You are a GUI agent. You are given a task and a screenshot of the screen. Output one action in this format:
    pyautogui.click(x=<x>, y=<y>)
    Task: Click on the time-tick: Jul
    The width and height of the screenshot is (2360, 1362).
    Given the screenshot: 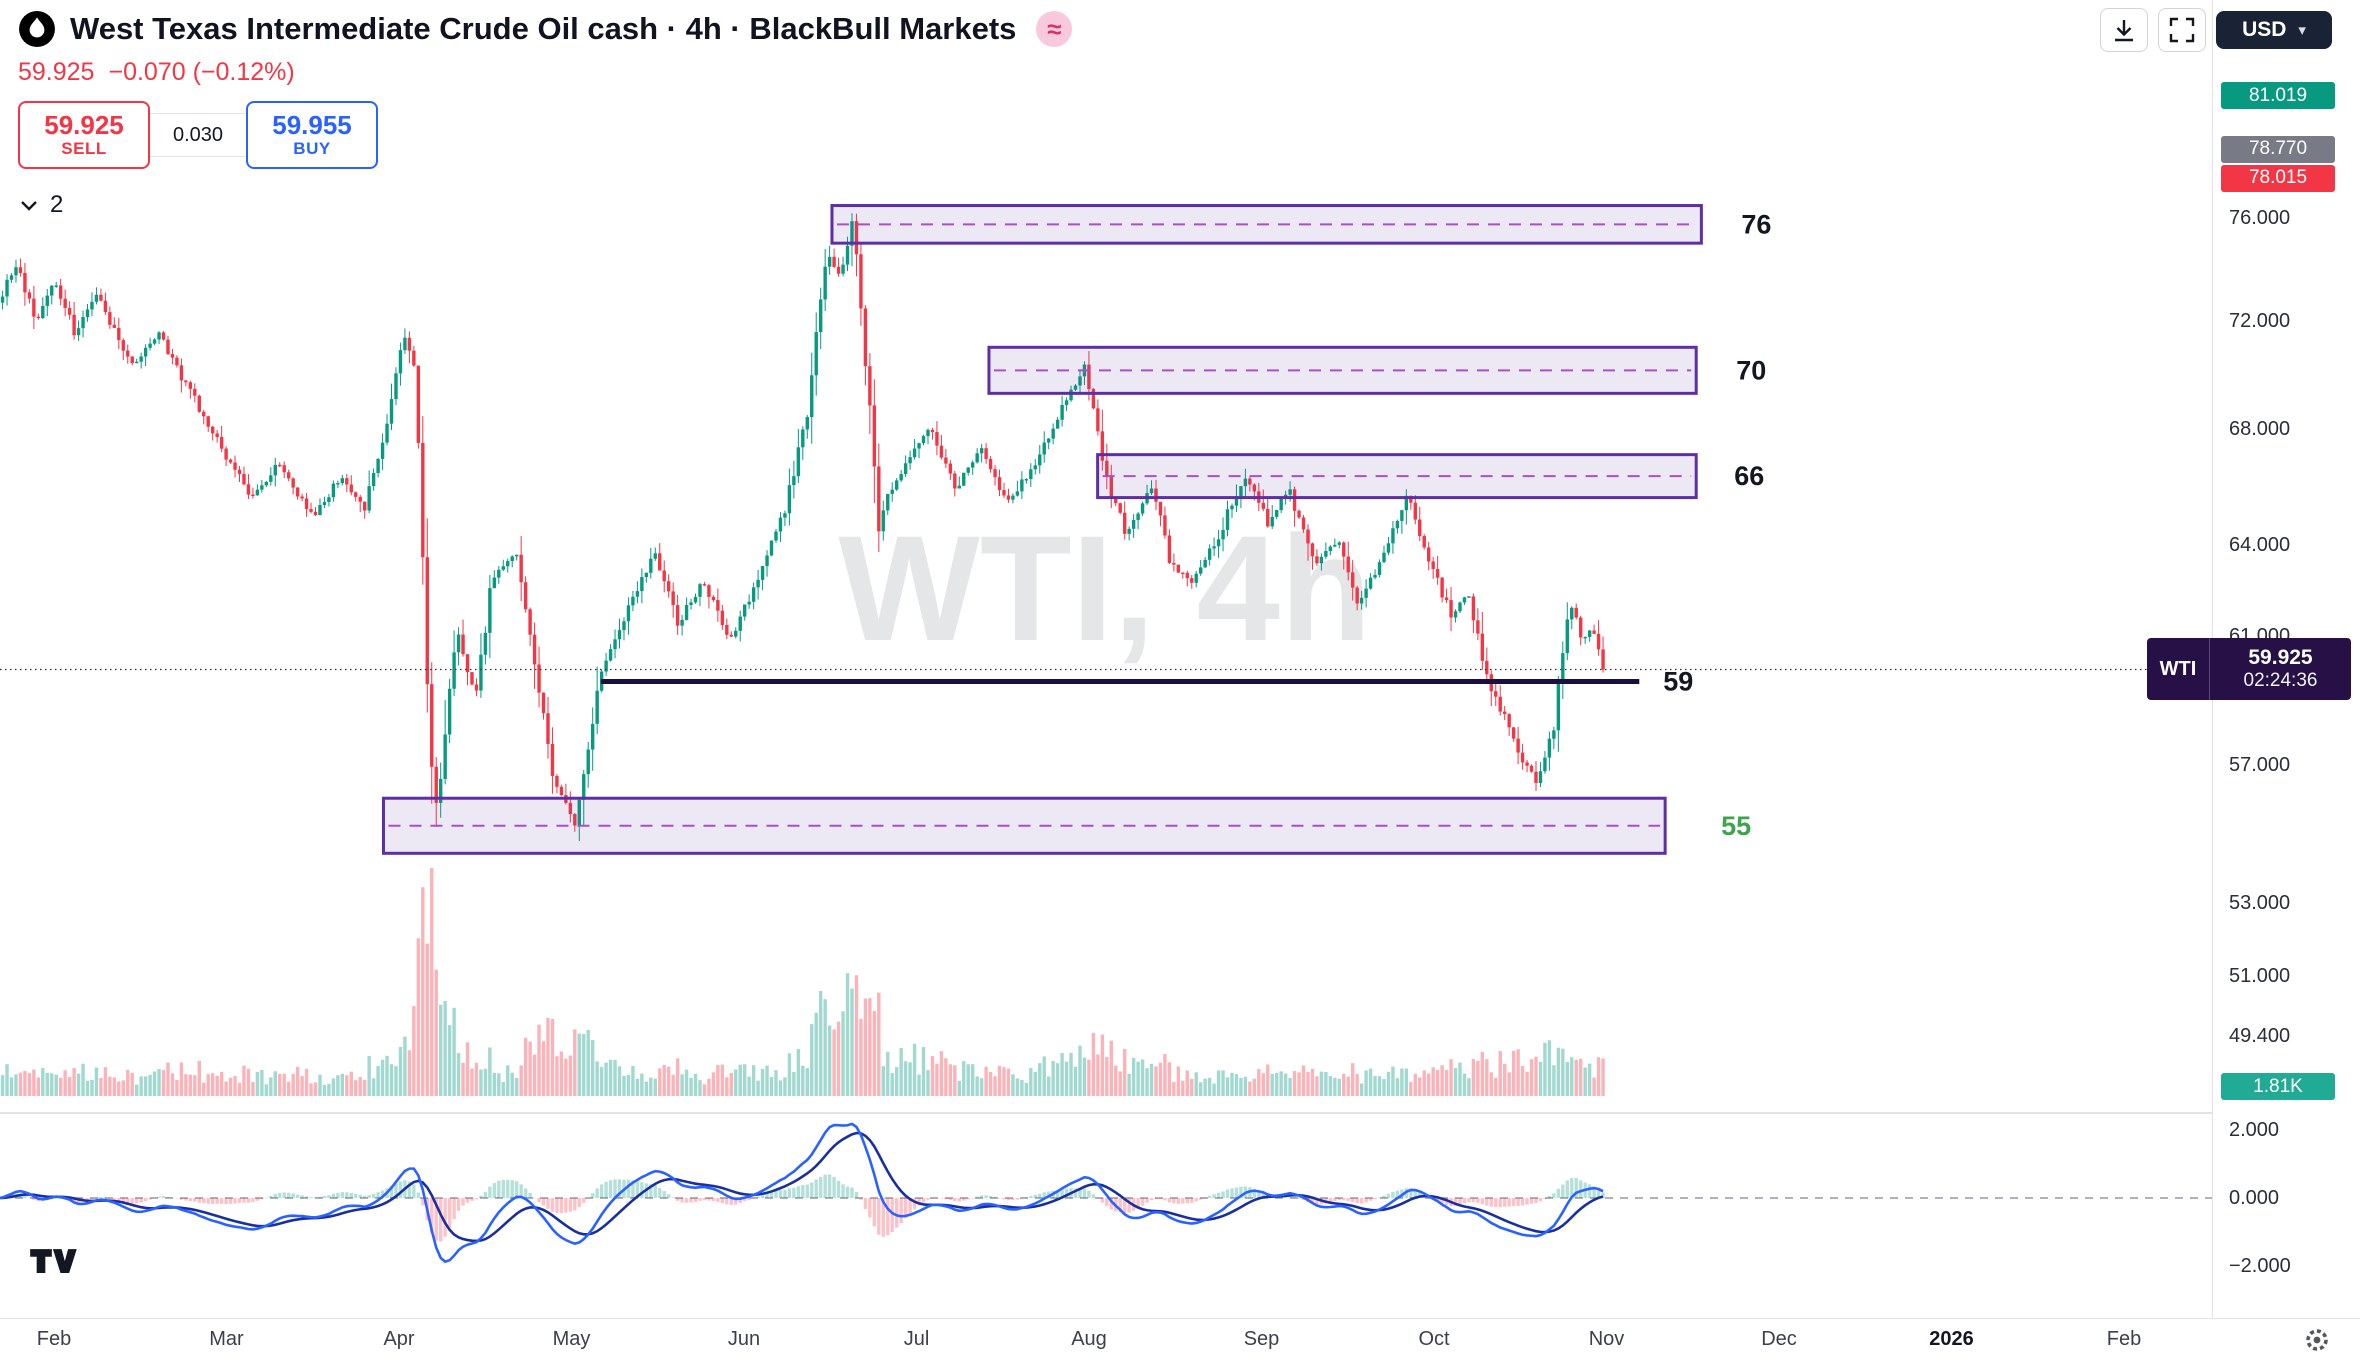 What is the action you would take?
    pyautogui.click(x=916, y=1339)
    